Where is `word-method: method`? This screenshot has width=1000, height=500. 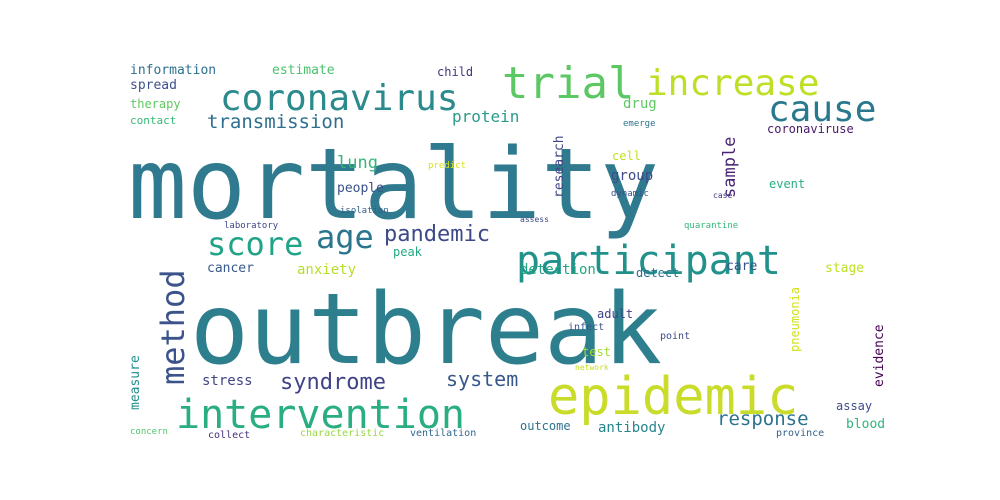 word-method: method is located at coordinates (173, 327).